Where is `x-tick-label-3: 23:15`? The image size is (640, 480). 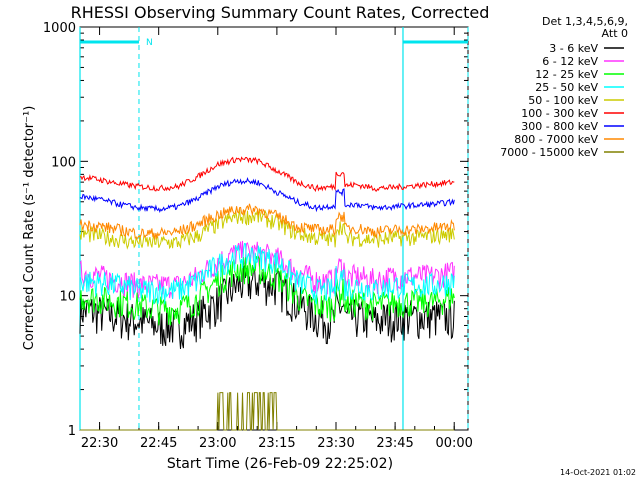 x-tick-label-3: 23:15 is located at coordinates (276, 443).